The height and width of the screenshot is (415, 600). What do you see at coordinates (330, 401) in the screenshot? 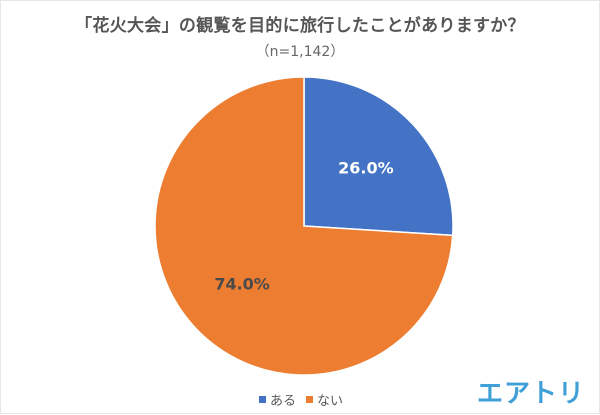
I see `legend-label: ない` at bounding box center [330, 401].